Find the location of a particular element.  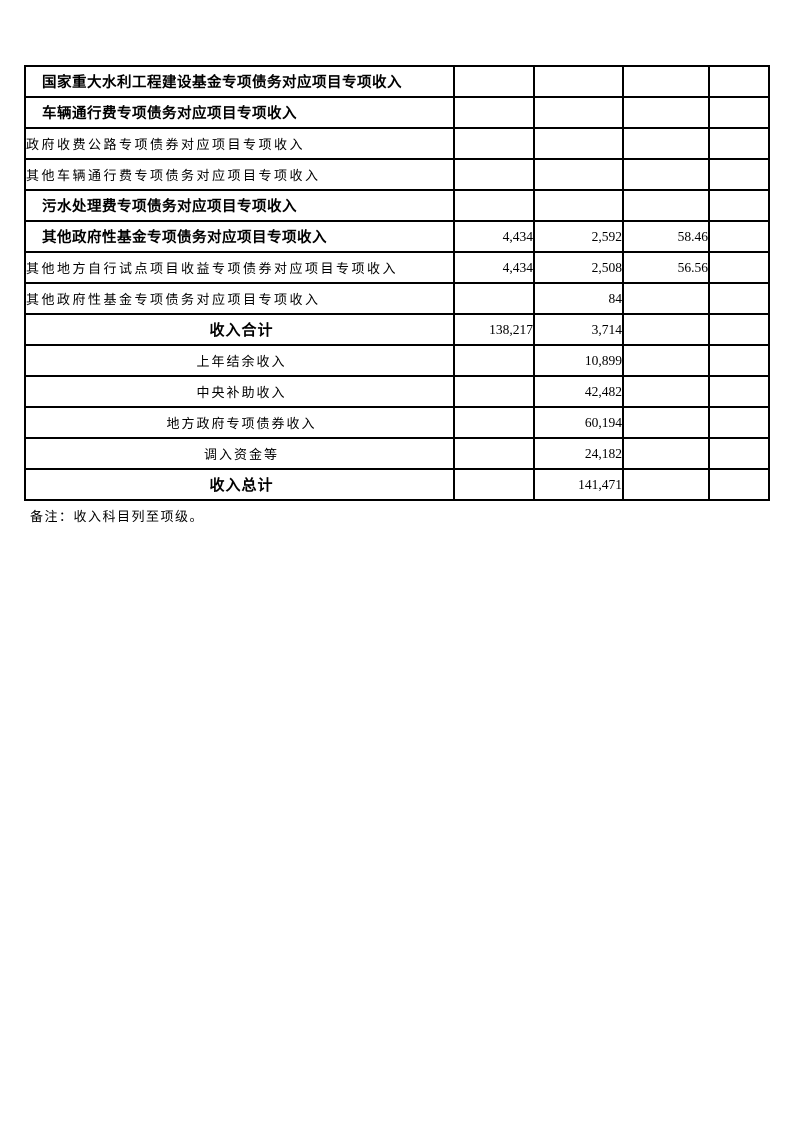

cell-col2: 10,899 is located at coordinates (578, 360).